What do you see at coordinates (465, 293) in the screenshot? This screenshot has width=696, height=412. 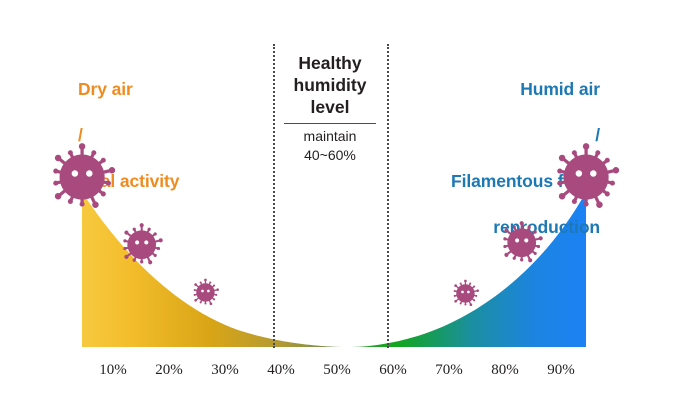 I see `virus-small-right-icon` at bounding box center [465, 293].